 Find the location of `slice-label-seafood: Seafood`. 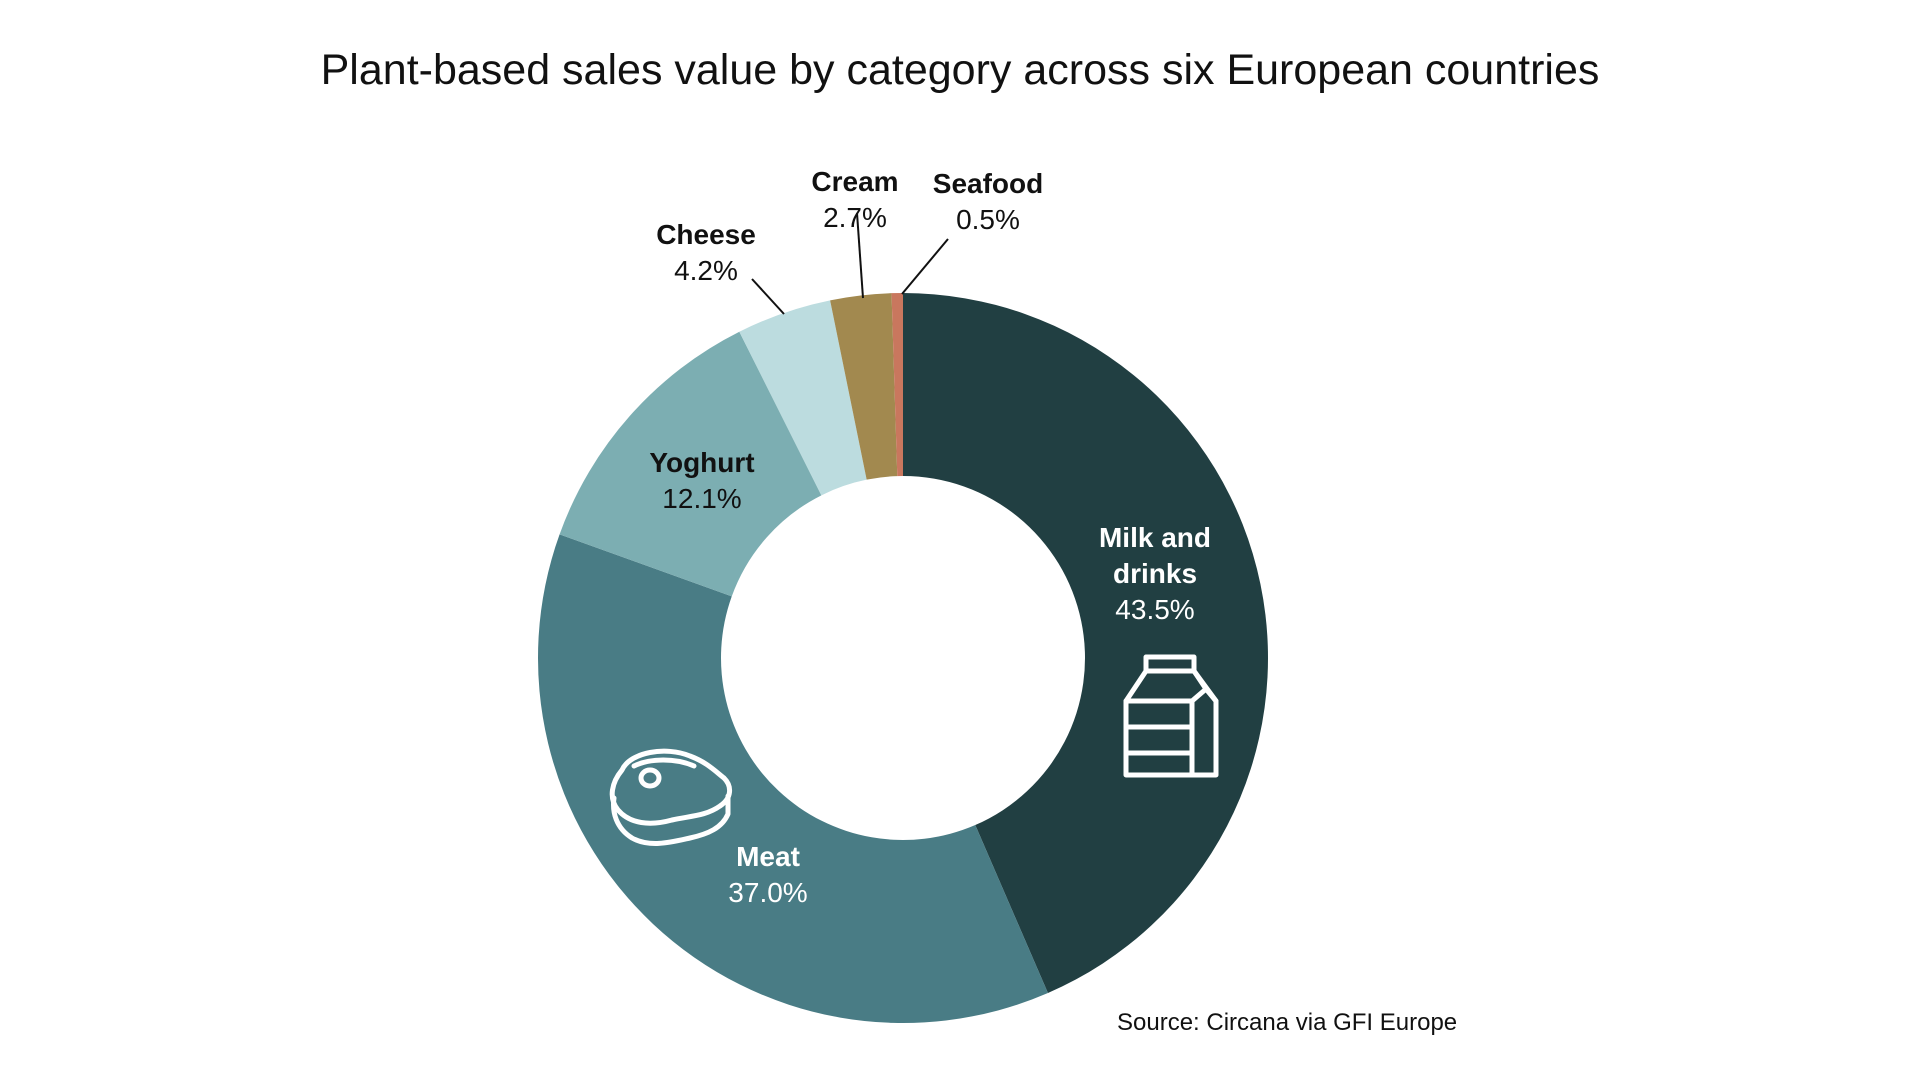

slice-label-seafood: Seafood is located at coordinates (988, 183).